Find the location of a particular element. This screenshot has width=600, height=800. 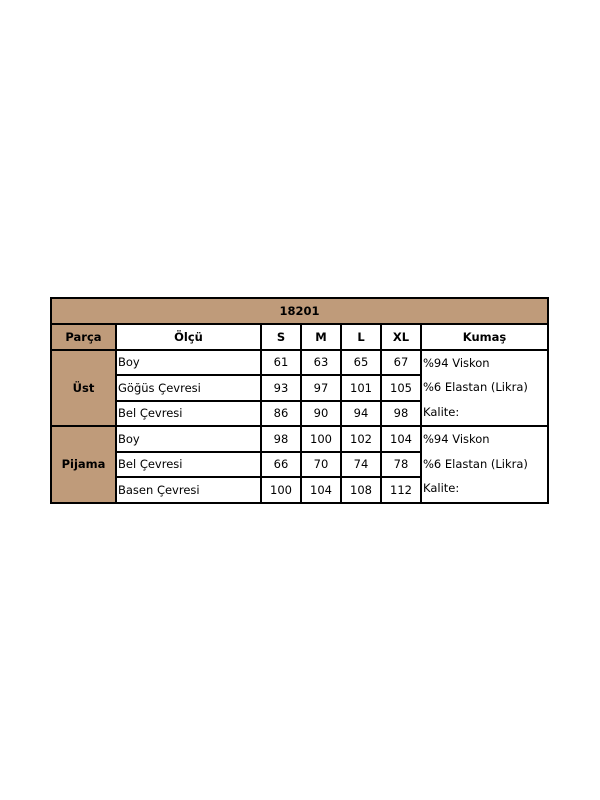

size-value-cell: 105 is located at coordinates (401, 388).